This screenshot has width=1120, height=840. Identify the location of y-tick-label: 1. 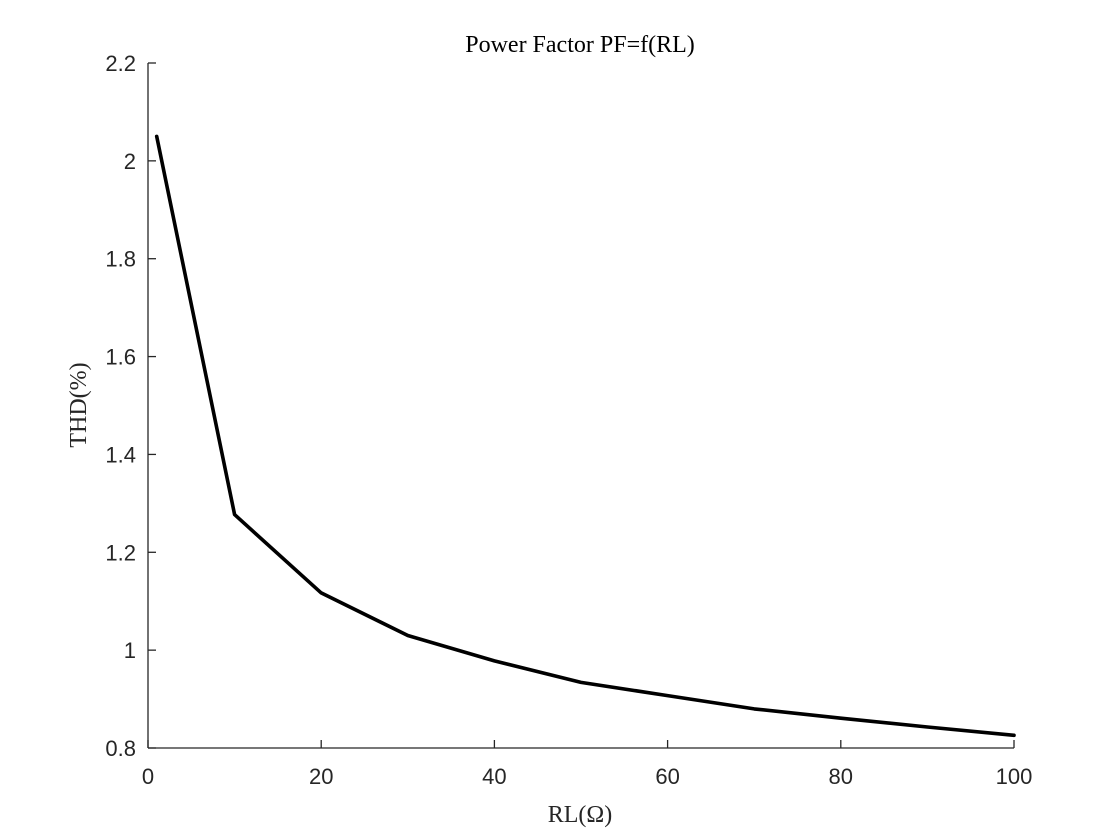
(130, 650).